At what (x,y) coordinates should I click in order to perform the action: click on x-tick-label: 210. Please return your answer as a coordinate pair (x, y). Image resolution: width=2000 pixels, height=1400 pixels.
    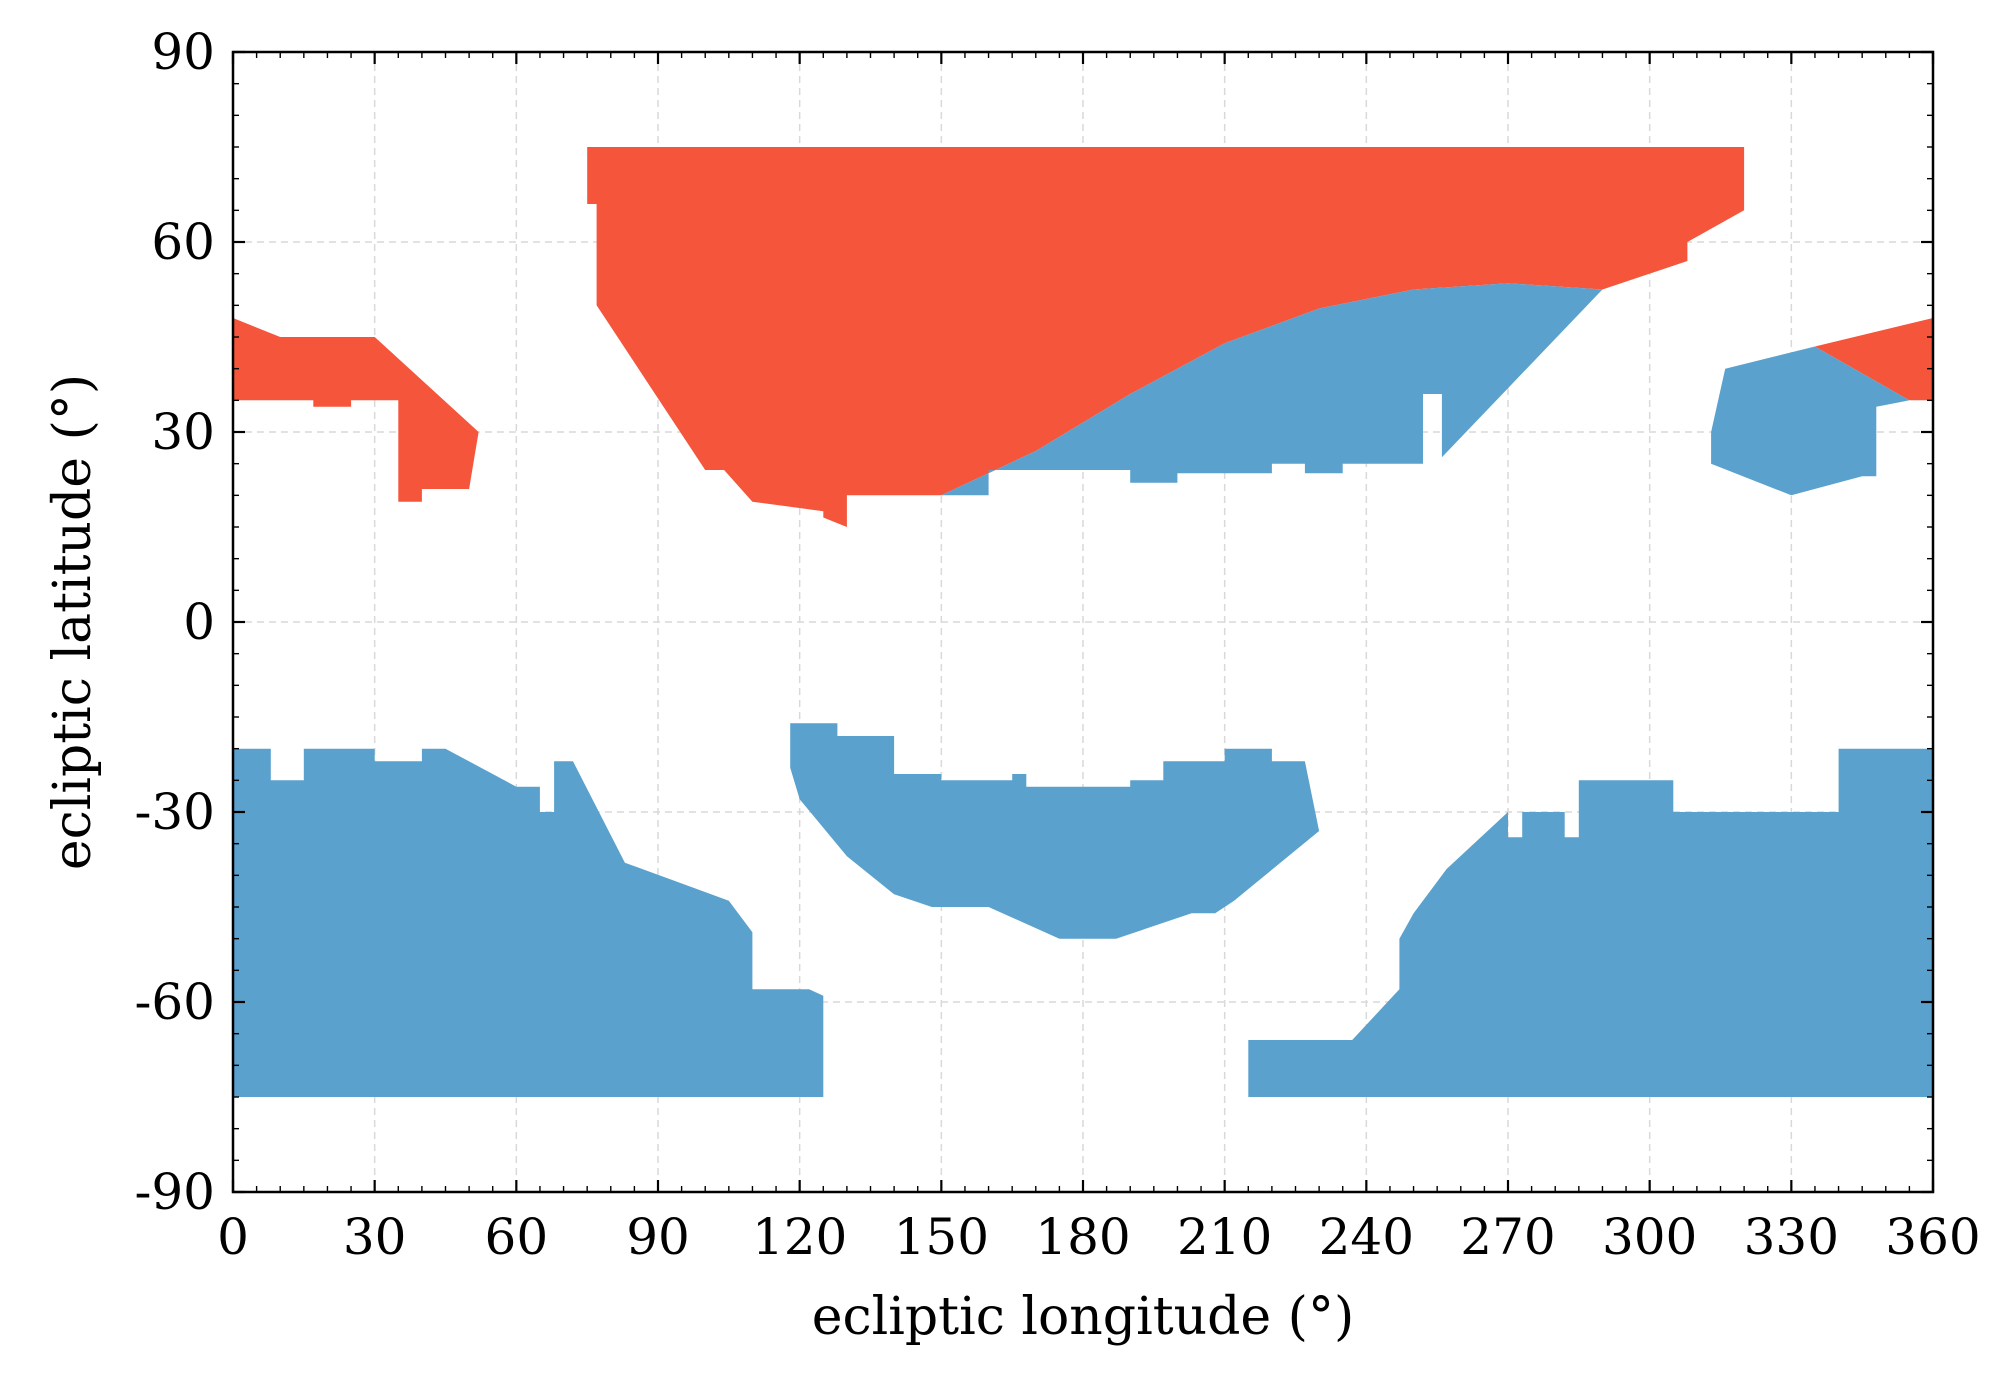
    Looking at the image, I should click on (1224, 1237).